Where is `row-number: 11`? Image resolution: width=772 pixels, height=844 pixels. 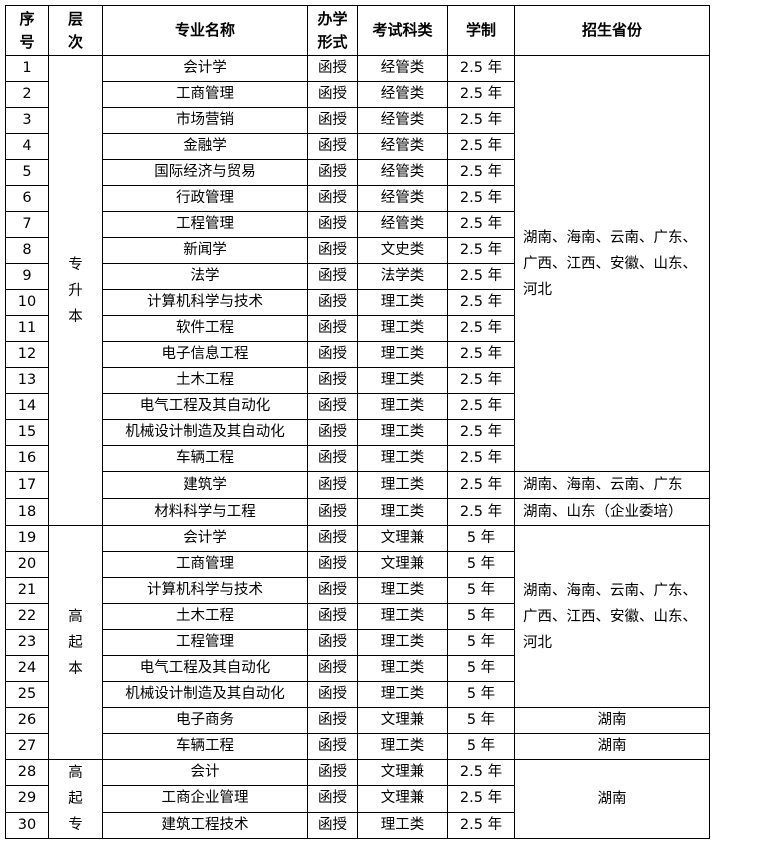 row-number: 11 is located at coordinates (27, 328).